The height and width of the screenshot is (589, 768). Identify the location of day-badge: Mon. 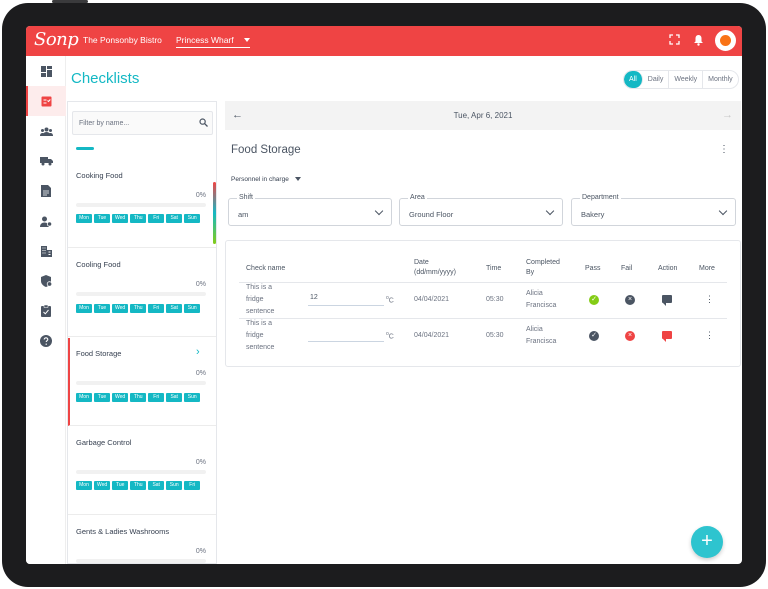
(84, 397).